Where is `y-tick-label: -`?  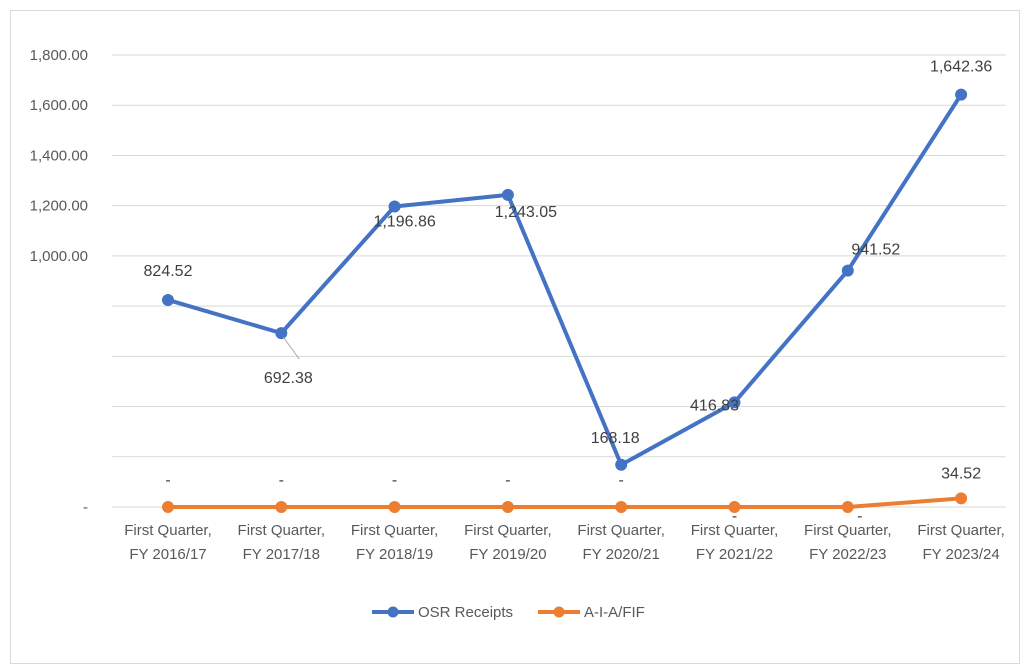
y-tick-label: - is located at coordinates (85, 507).